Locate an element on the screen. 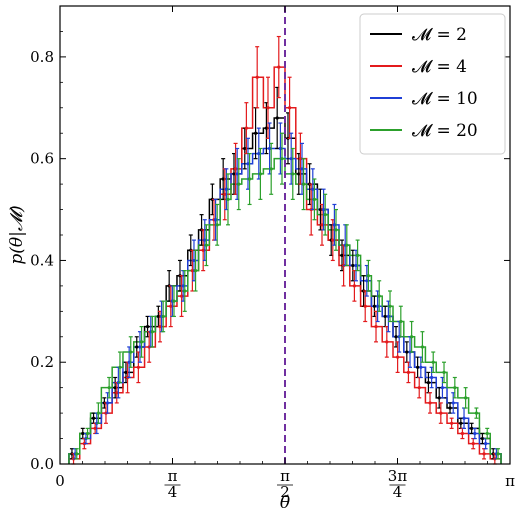 The width and height of the screenshot is (520, 516). legend-entry-10: 𝓜 = 10 is located at coordinates (424, 99).